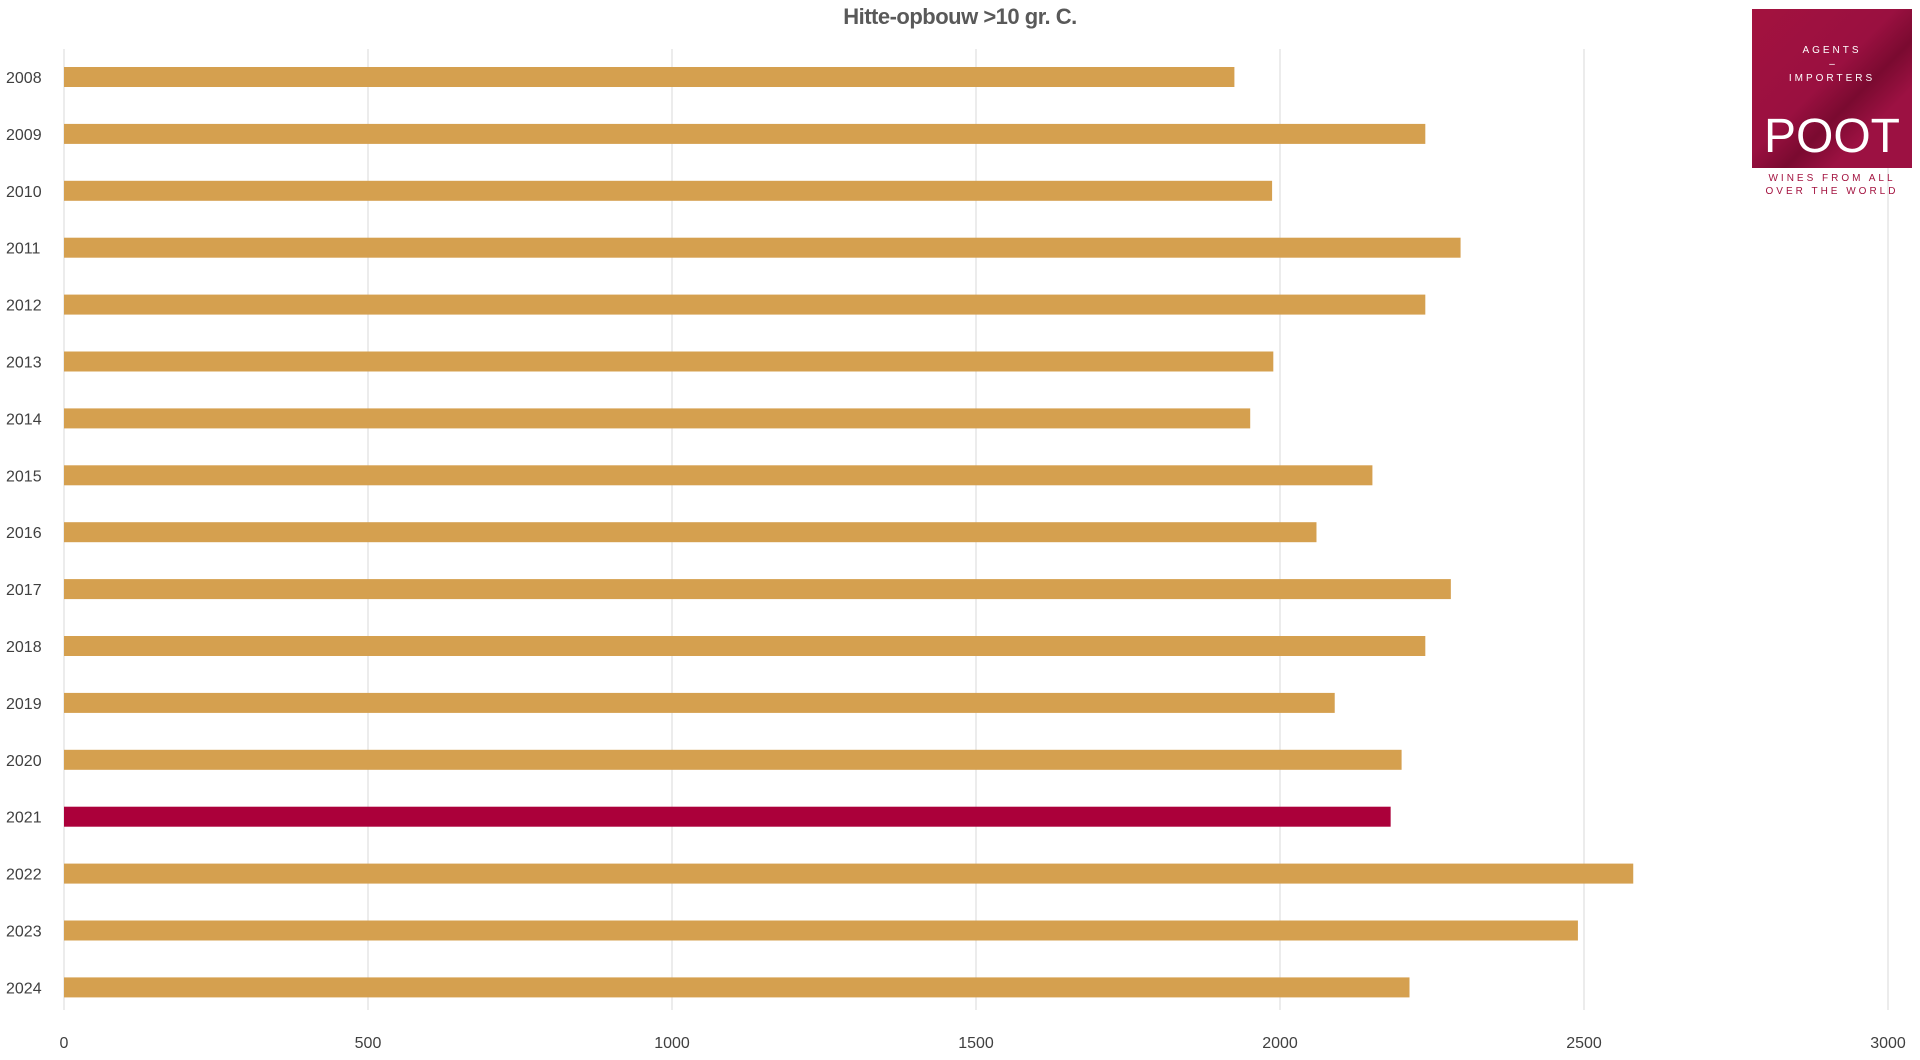 Image resolution: width=1920 pixels, height=1060 pixels. I want to click on logo-name: POOT, so click(1831, 136).